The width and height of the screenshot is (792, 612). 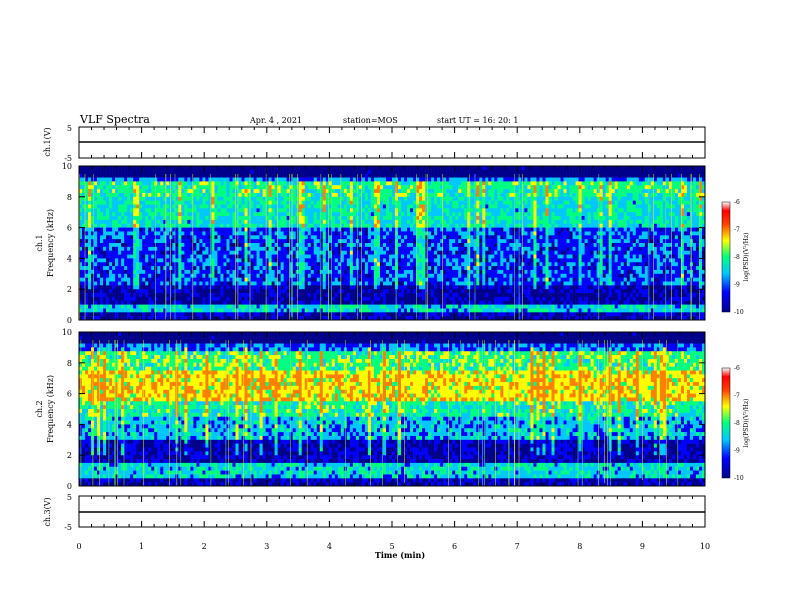 What do you see at coordinates (68, 158) in the screenshot?
I see `ch1-ytick-bottom: -5` at bounding box center [68, 158].